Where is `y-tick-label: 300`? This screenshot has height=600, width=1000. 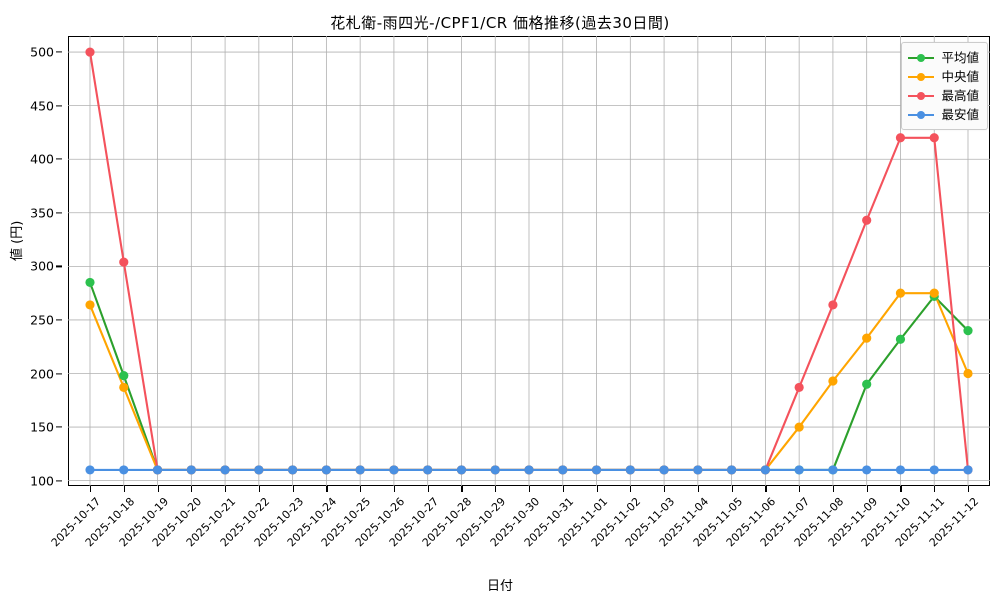
y-tick-label: 300 is located at coordinates (42, 266).